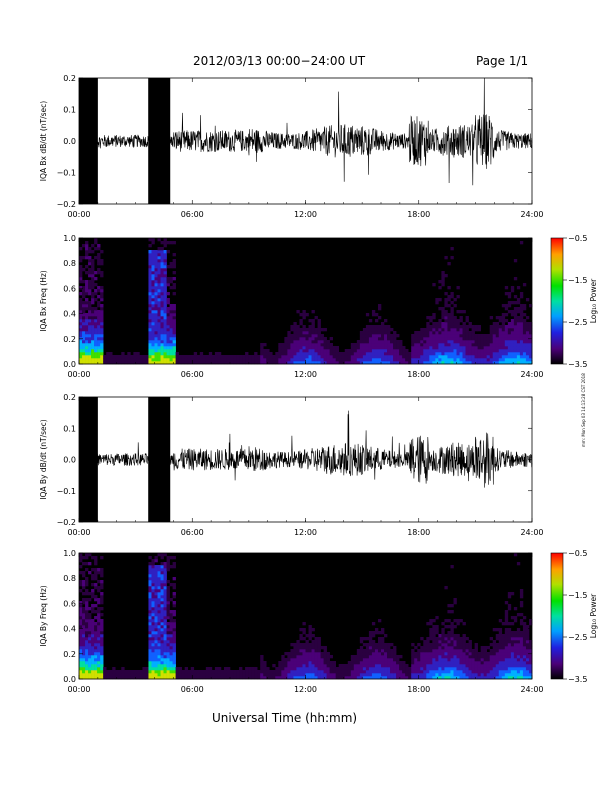  What do you see at coordinates (531, 374) in the screenshot?
I see `x-tick-label: 24:00` at bounding box center [531, 374].